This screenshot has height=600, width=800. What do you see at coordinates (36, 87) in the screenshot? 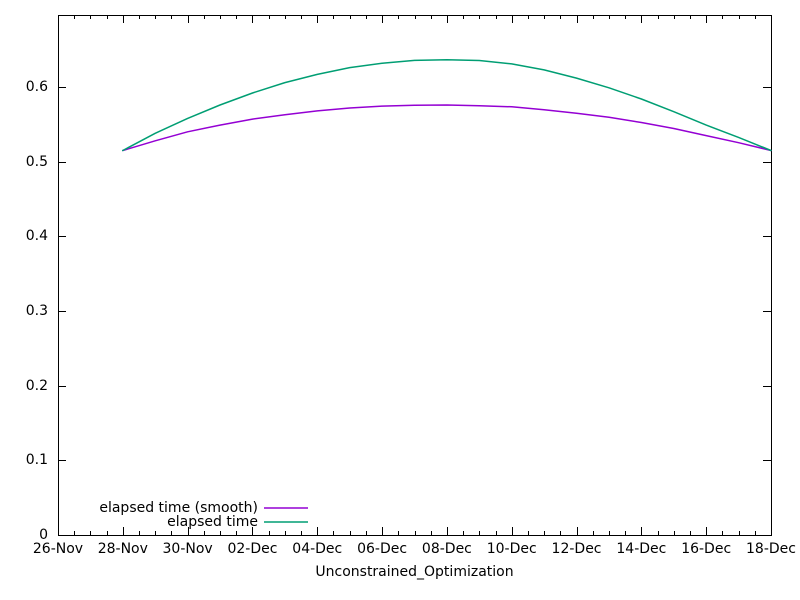
I see `y-tick-label: 0.6` at bounding box center [36, 87].